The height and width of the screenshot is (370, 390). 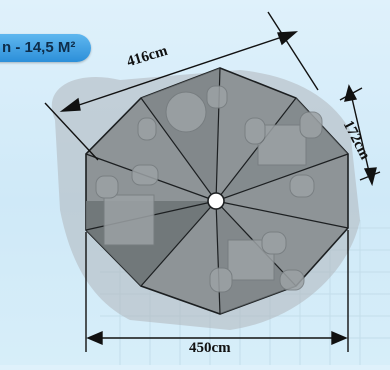 I want to click on area-badge: n - 14,5 M², so click(x=46, y=48).